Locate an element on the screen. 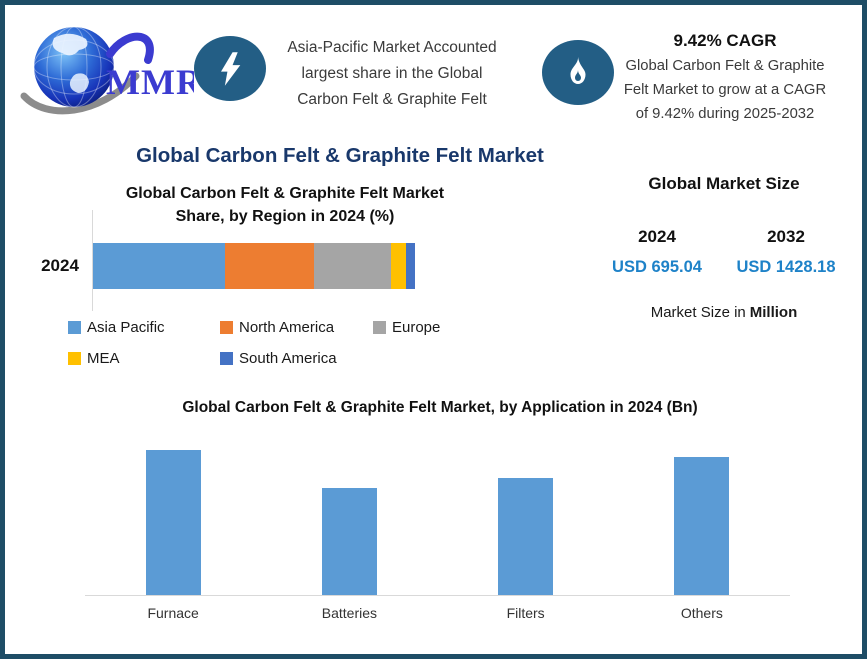 Image resolution: width=867 pixels, height=659 pixels. legend-item-asia-pacific: Asia Pacific is located at coordinates (144, 327).